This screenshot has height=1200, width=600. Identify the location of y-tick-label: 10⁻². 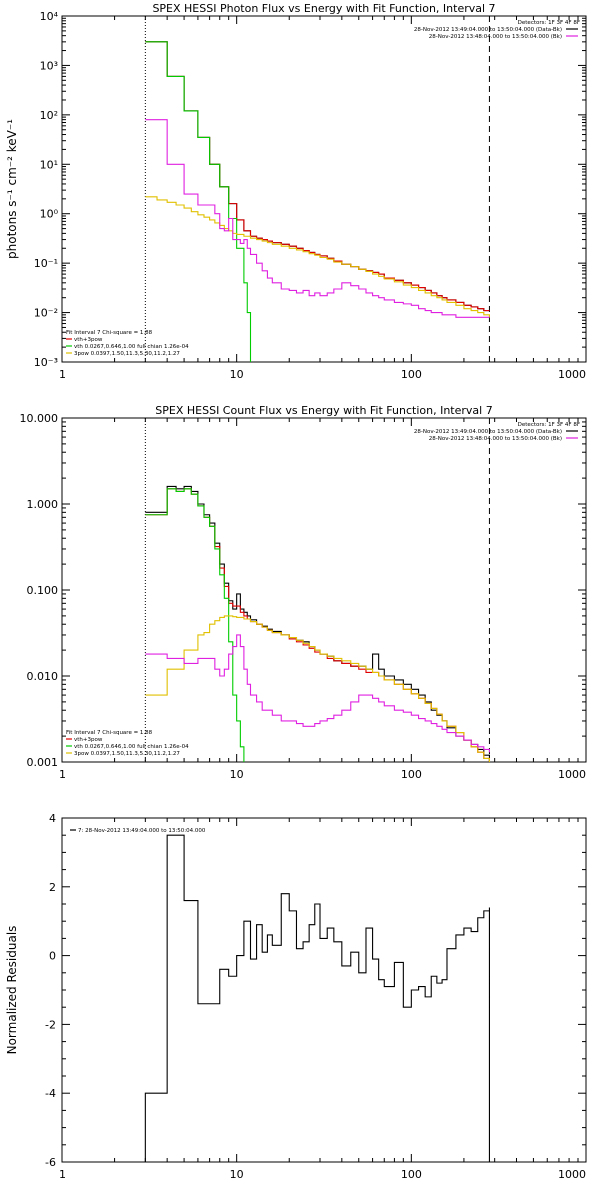
(46, 313).